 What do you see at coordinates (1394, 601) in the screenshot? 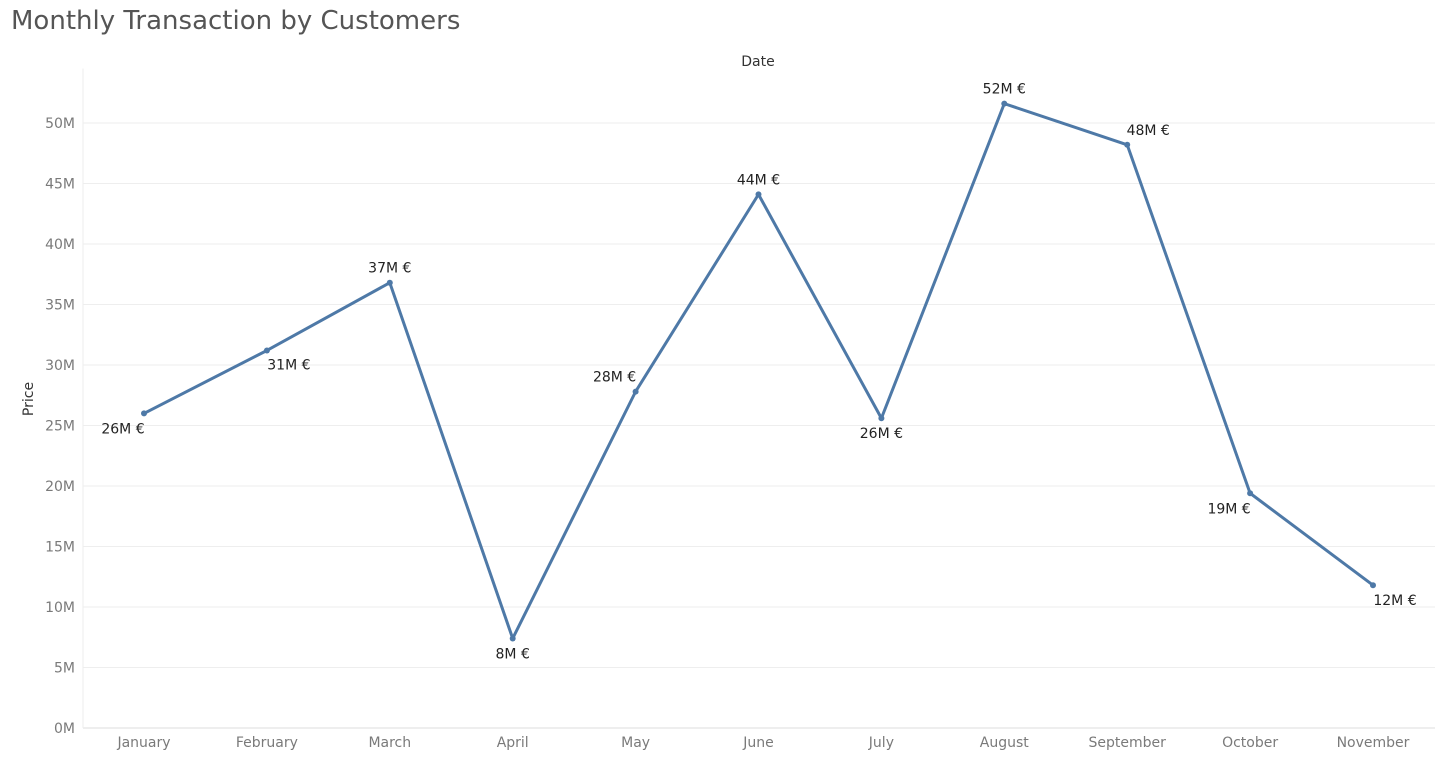
I see `data-label: 12M €` at bounding box center [1394, 601].